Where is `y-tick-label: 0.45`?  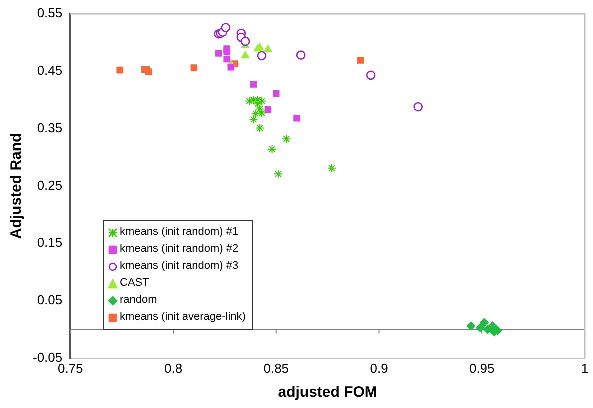 y-tick-label: 0.45 is located at coordinates (50, 70).